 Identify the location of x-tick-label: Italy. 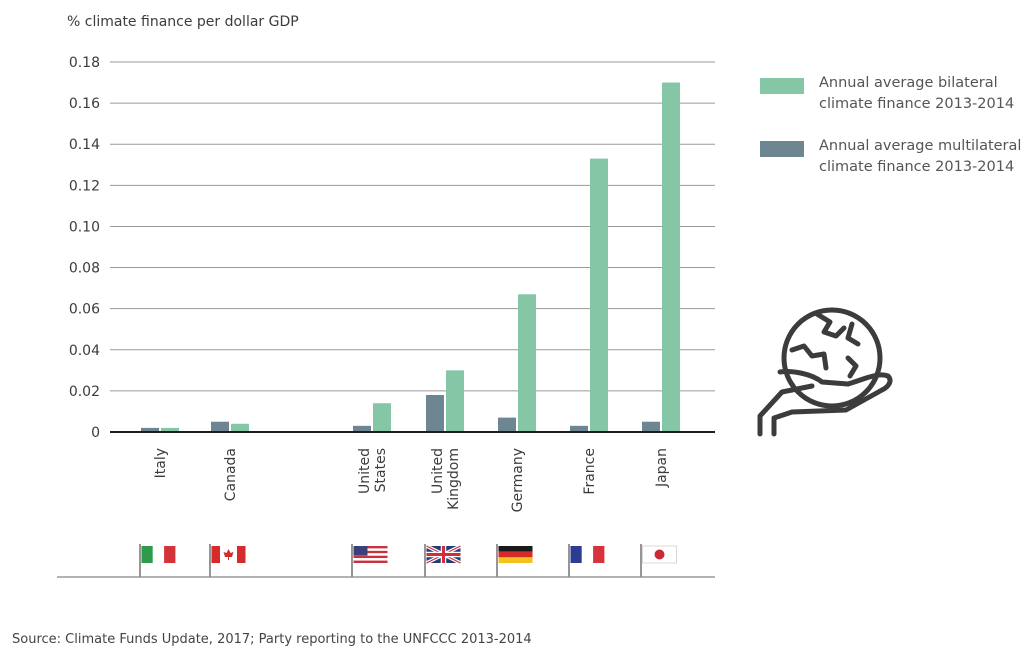
(161, 463).